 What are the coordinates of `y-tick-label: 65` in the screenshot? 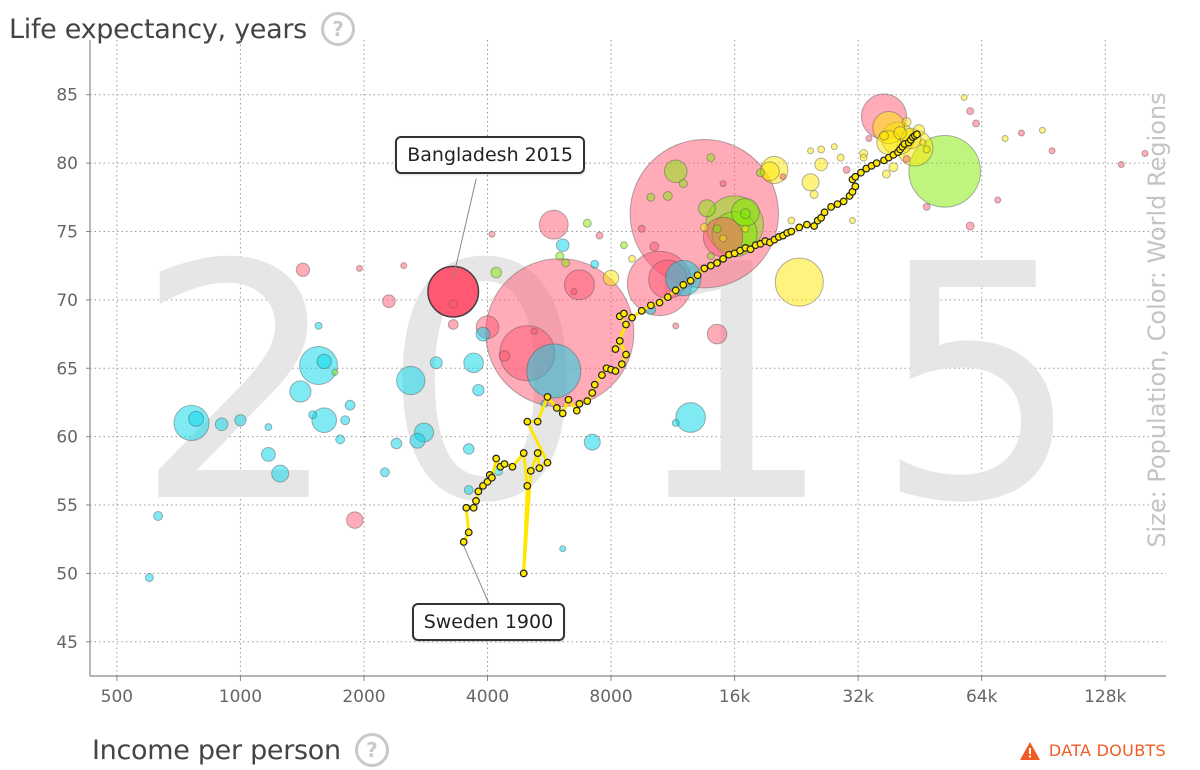 It's located at (67, 369).